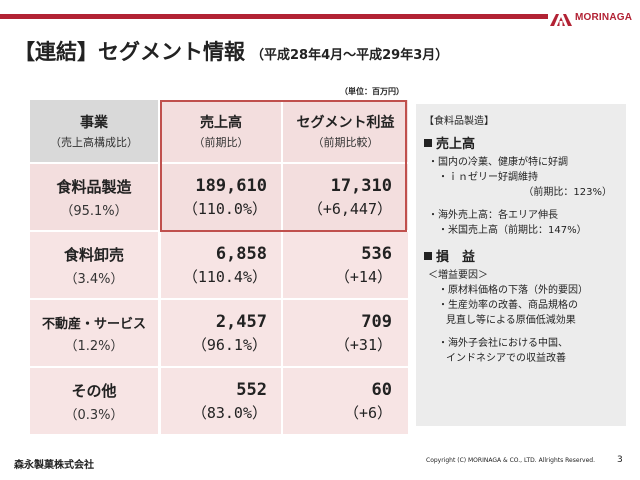 Image resolution: width=640 pixels, height=480 pixels. I want to click on title-period: （平成28年4月～平成29年3月）, so click(350, 55).